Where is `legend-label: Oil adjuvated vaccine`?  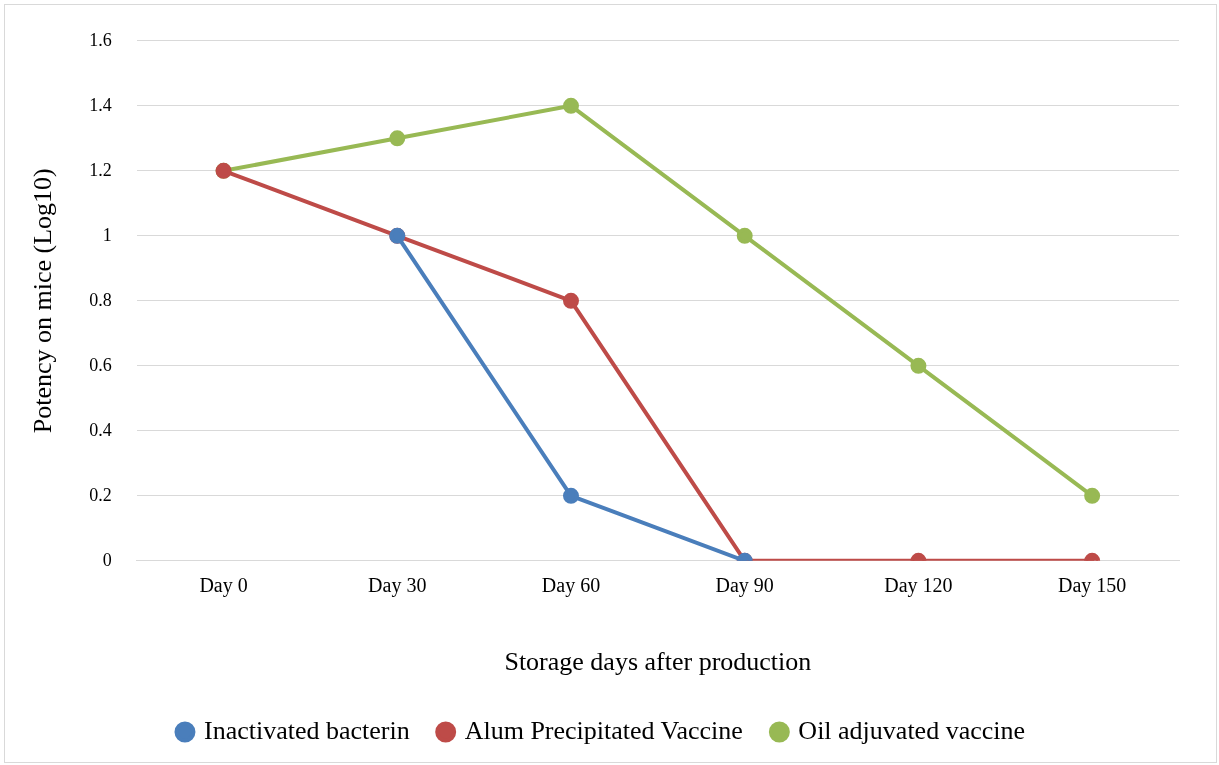
legend-label: Oil adjuvated vaccine is located at coordinates (912, 730).